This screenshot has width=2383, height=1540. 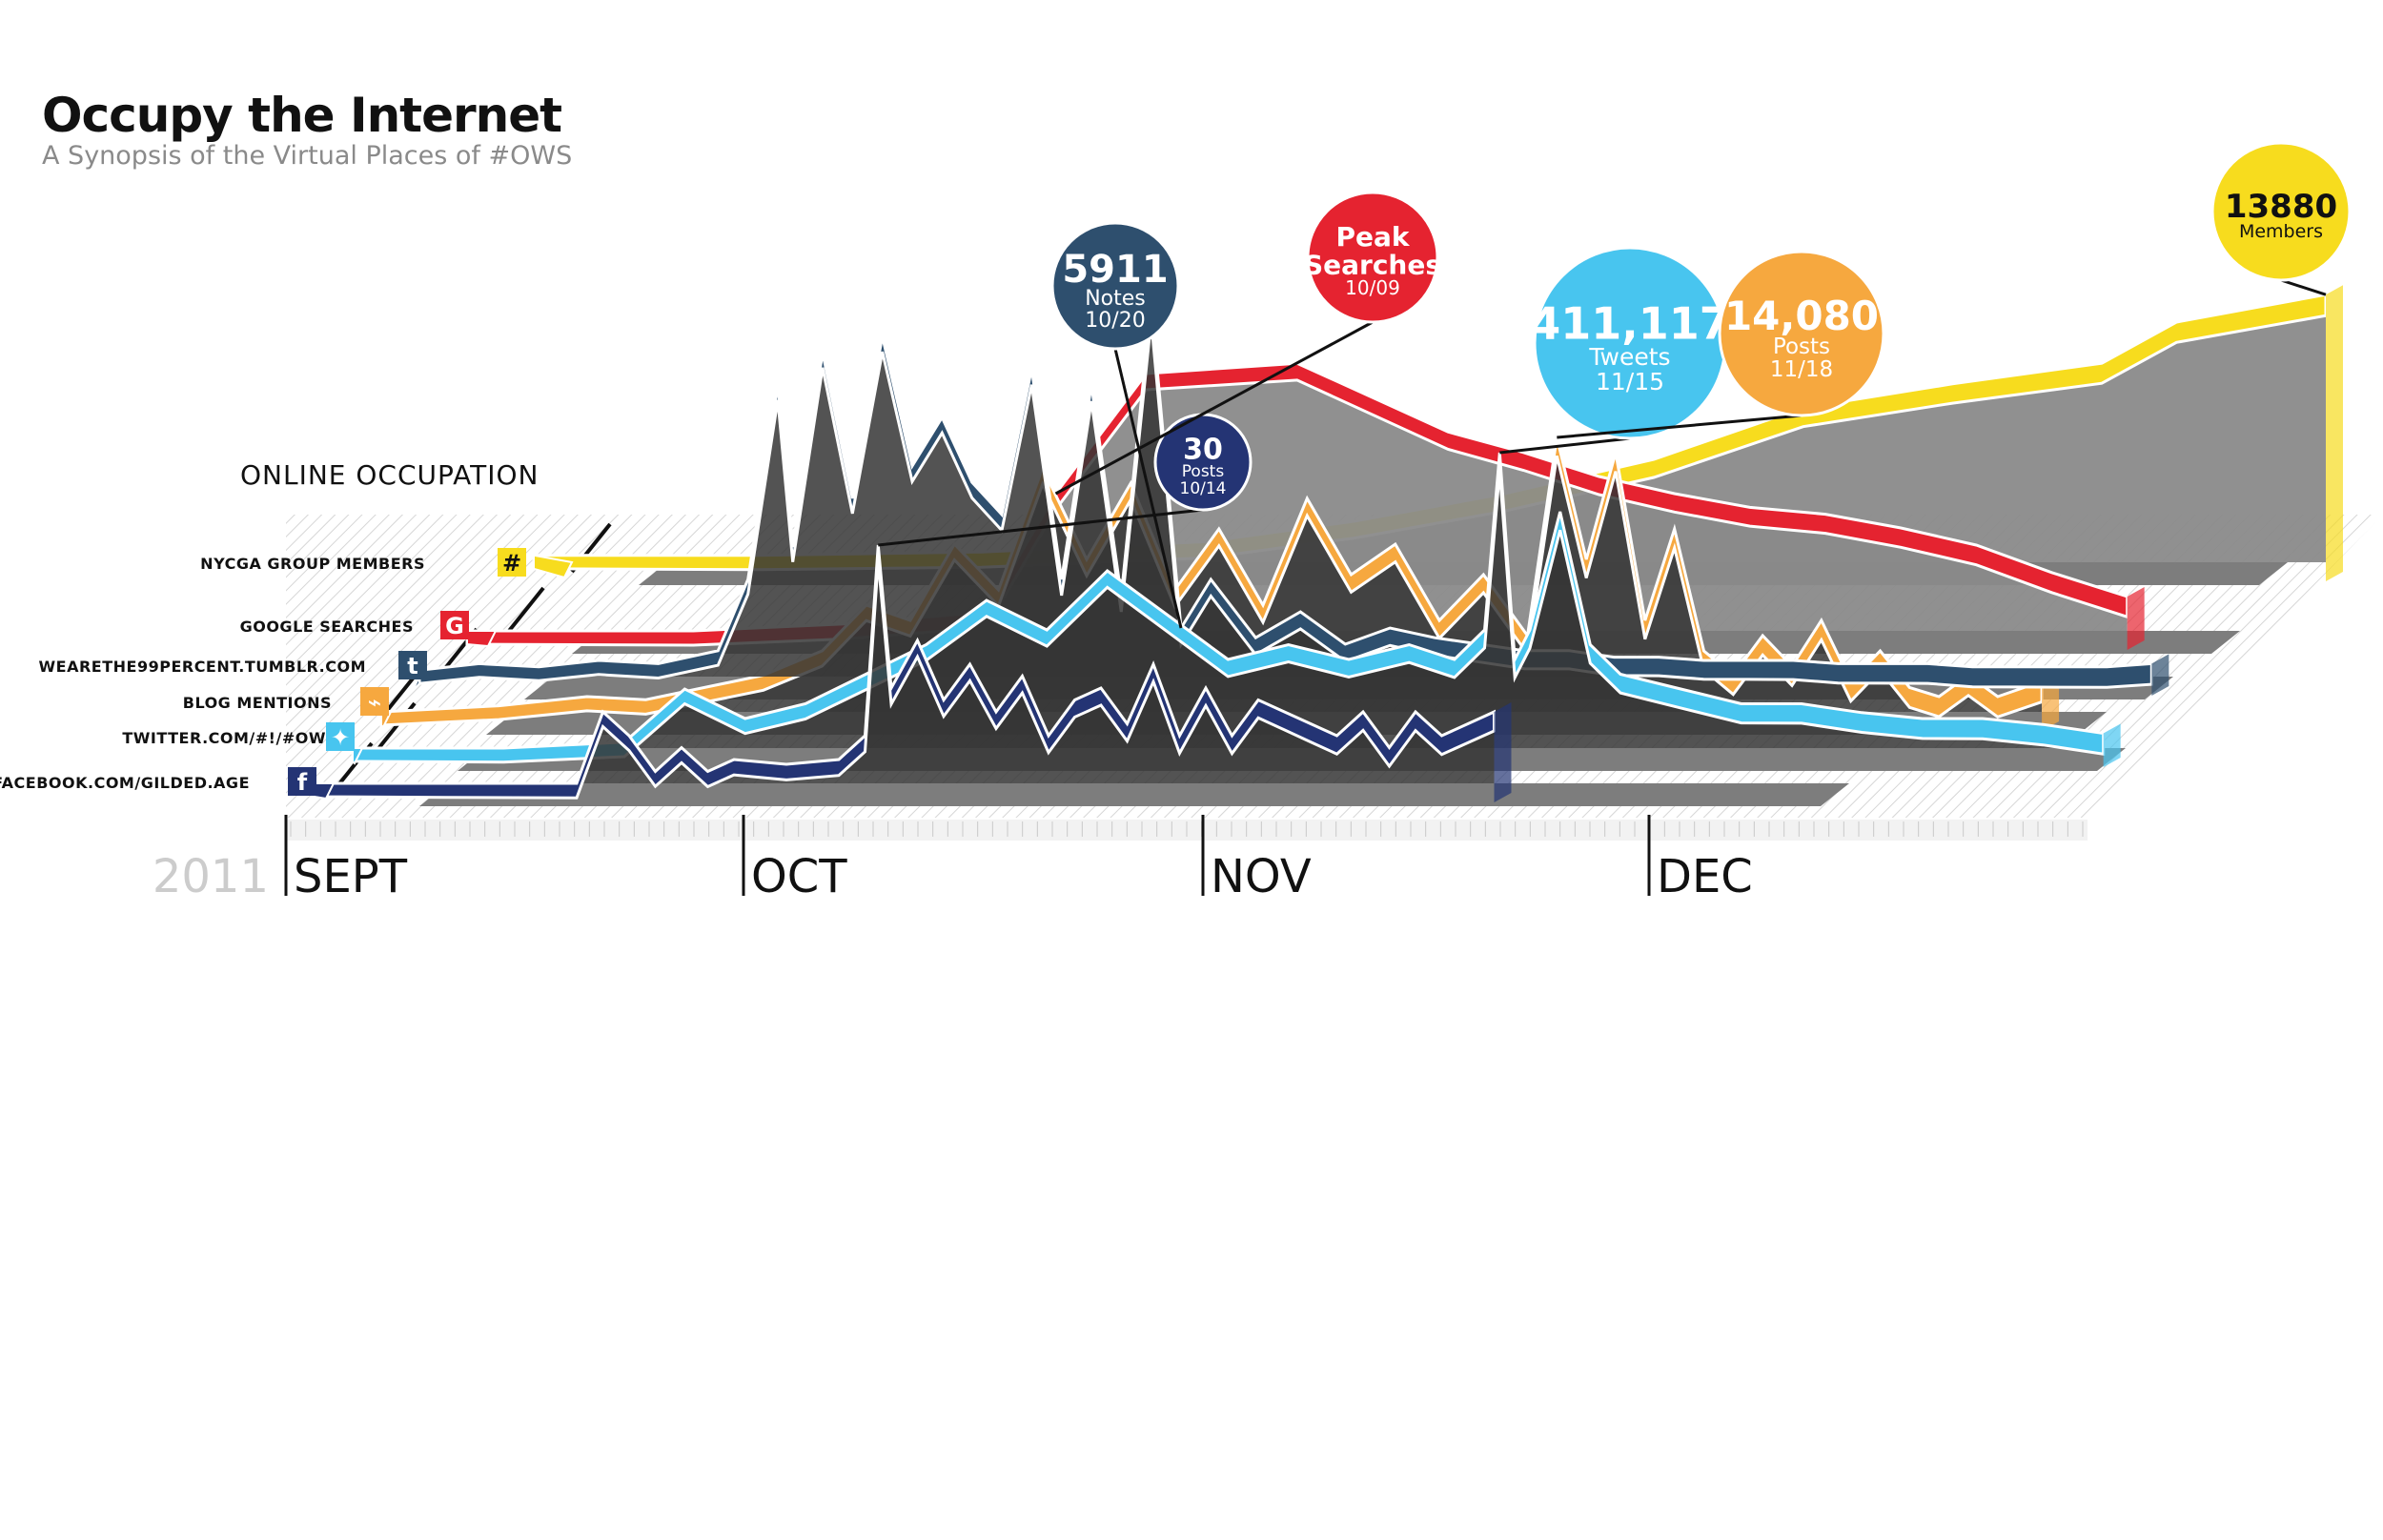 What do you see at coordinates (351, 876) in the screenshot?
I see `month-label: SEPT` at bounding box center [351, 876].